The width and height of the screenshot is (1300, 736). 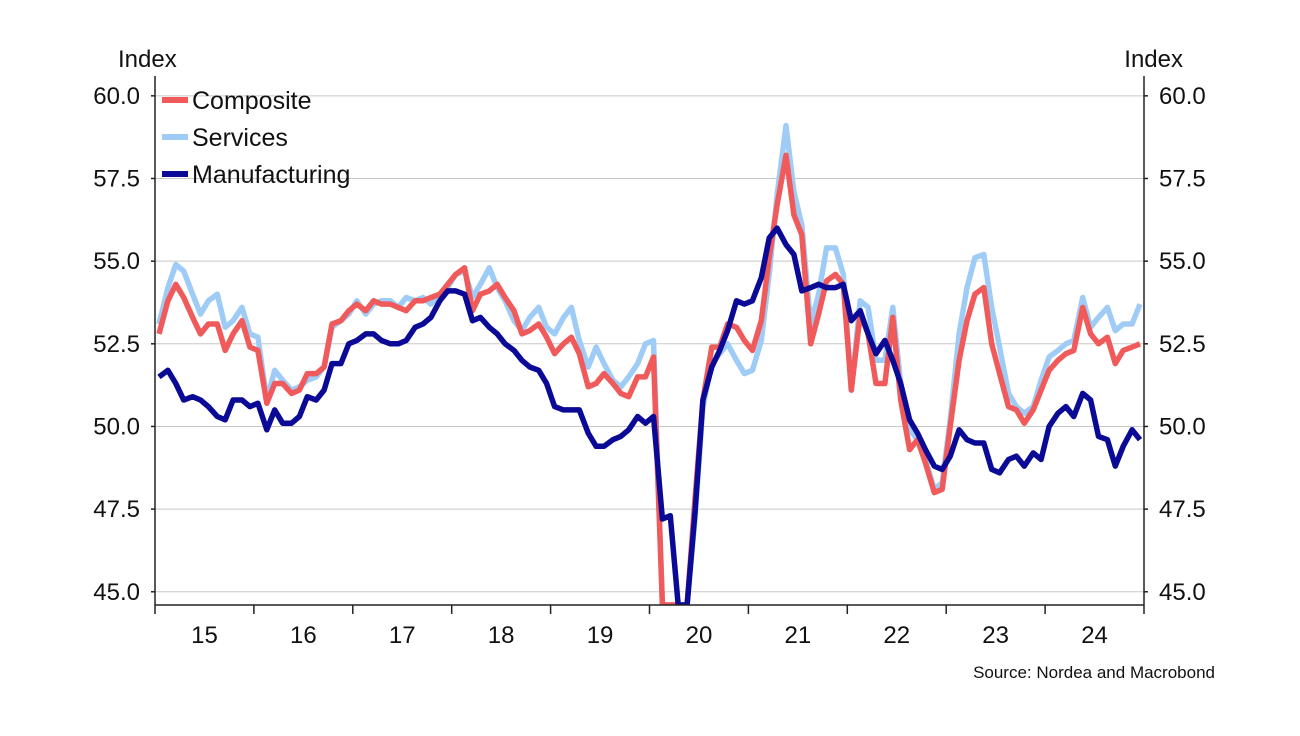 I want to click on legend: Composite Services Manufacturing, so click(x=256, y=138).